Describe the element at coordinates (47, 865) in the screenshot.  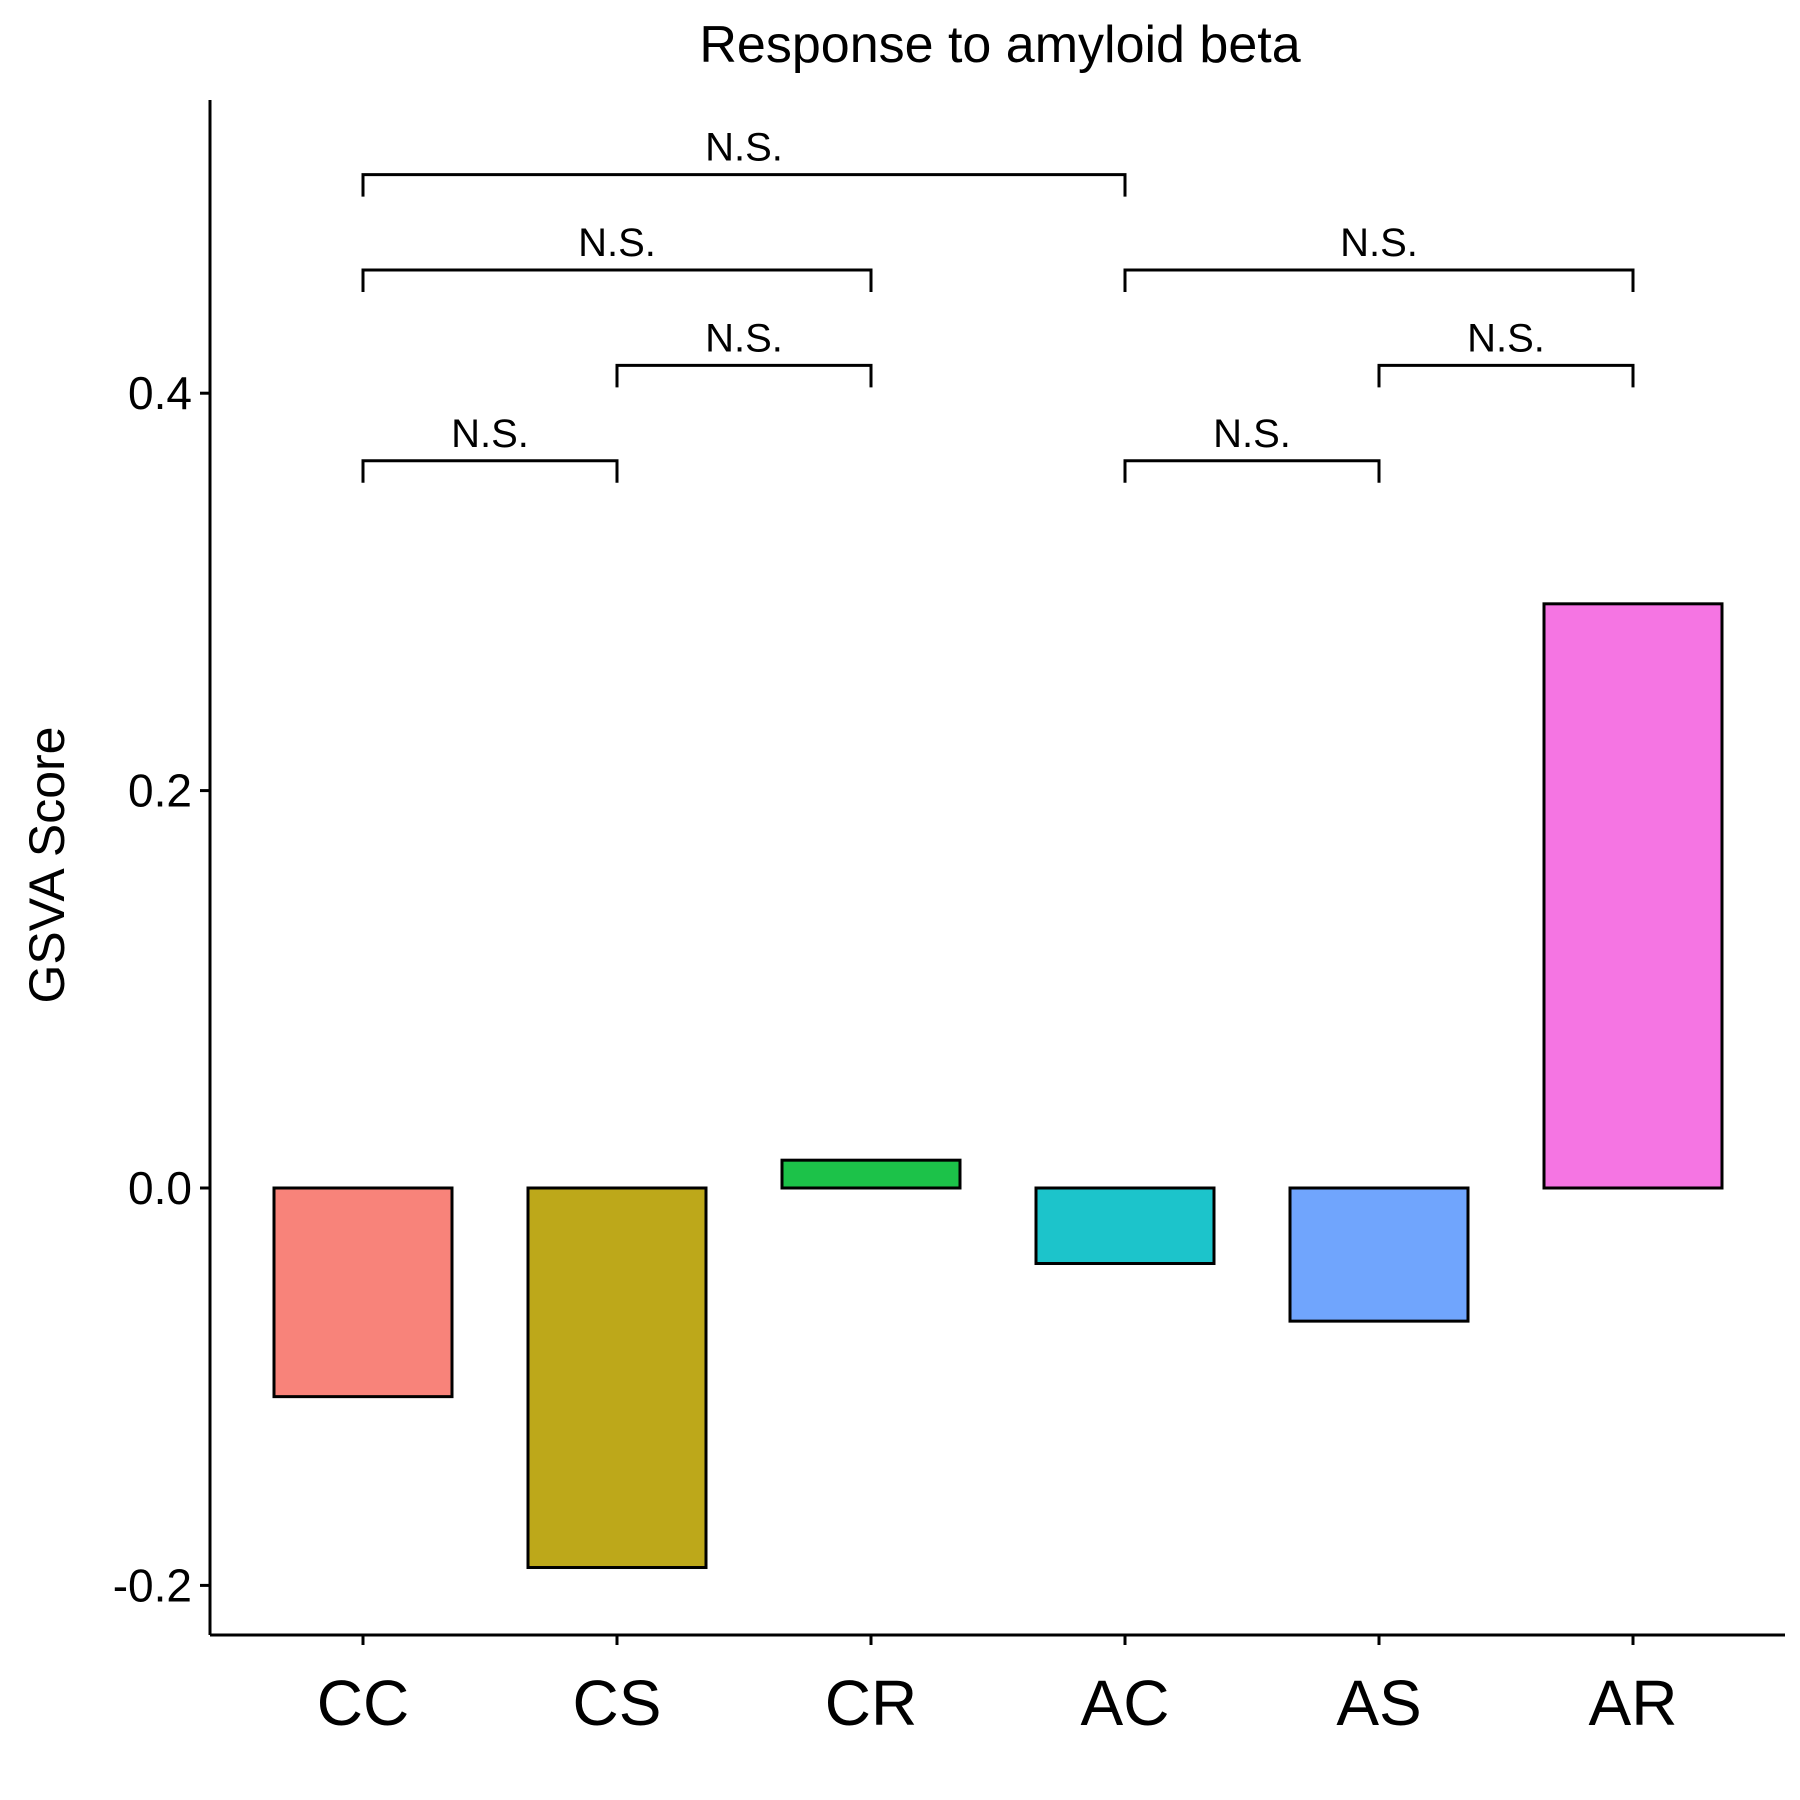
I see `y-axis-label: GSVA Score` at that location.